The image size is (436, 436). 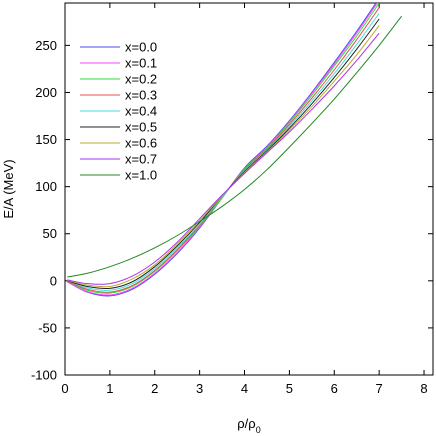 I want to click on legend-label: x=0.6, so click(x=141, y=143).